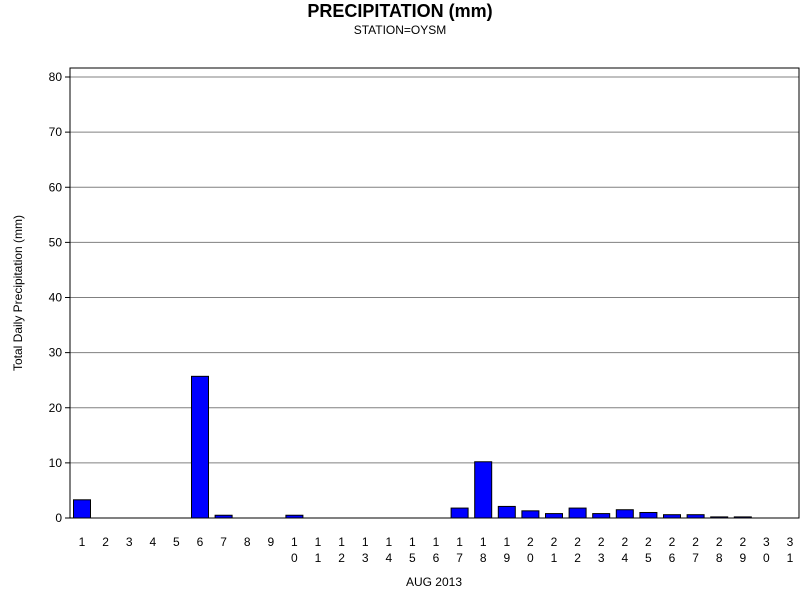 The image size is (800, 600). Describe the element at coordinates (400, 30) in the screenshot. I see `chart-subtitle: STATION=OYSM` at that location.